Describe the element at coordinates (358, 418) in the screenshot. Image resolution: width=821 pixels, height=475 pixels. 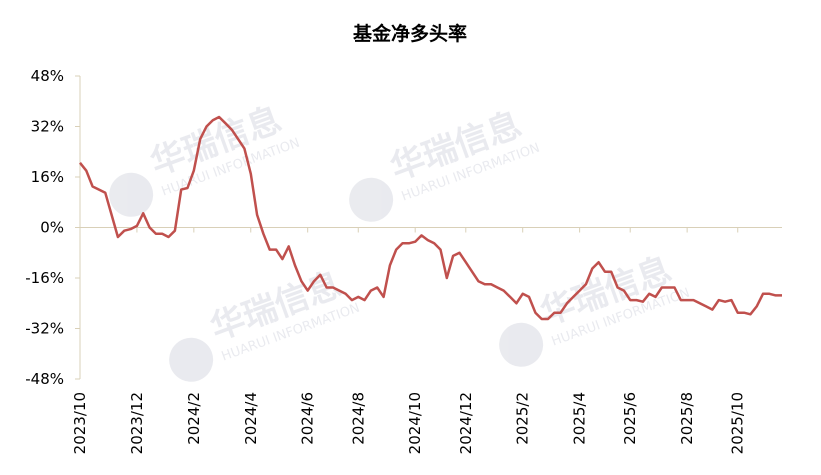
I see `x-tick-label: 2024/8` at that location.